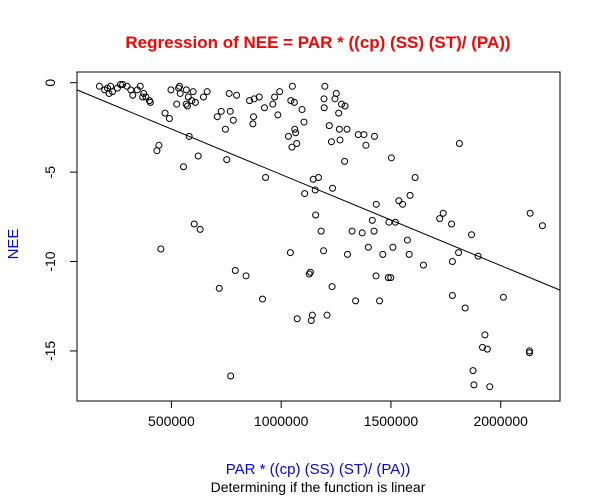 The height and width of the screenshot is (500, 600). What do you see at coordinates (281, 421) in the screenshot?
I see `x-tick-label: 1000000` at bounding box center [281, 421].